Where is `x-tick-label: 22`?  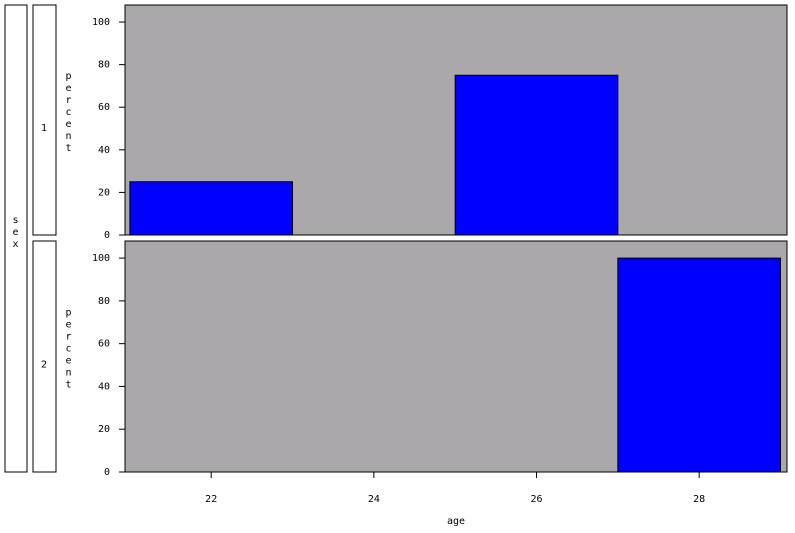 x-tick-label: 22 is located at coordinates (211, 499).